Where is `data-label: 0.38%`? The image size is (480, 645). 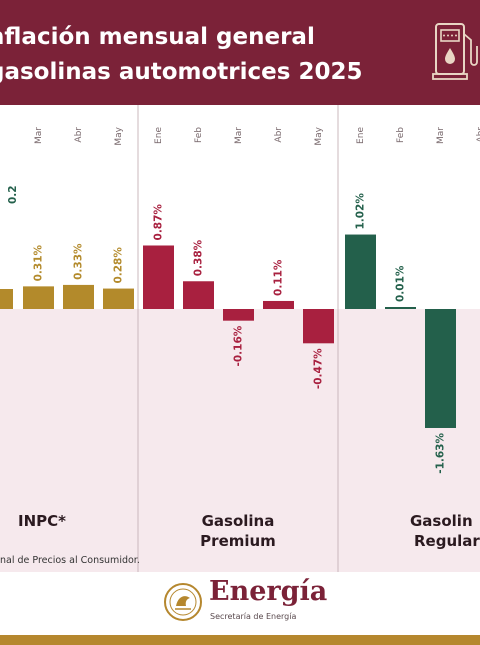
data-label: 0.38% is located at coordinates (199, 257).